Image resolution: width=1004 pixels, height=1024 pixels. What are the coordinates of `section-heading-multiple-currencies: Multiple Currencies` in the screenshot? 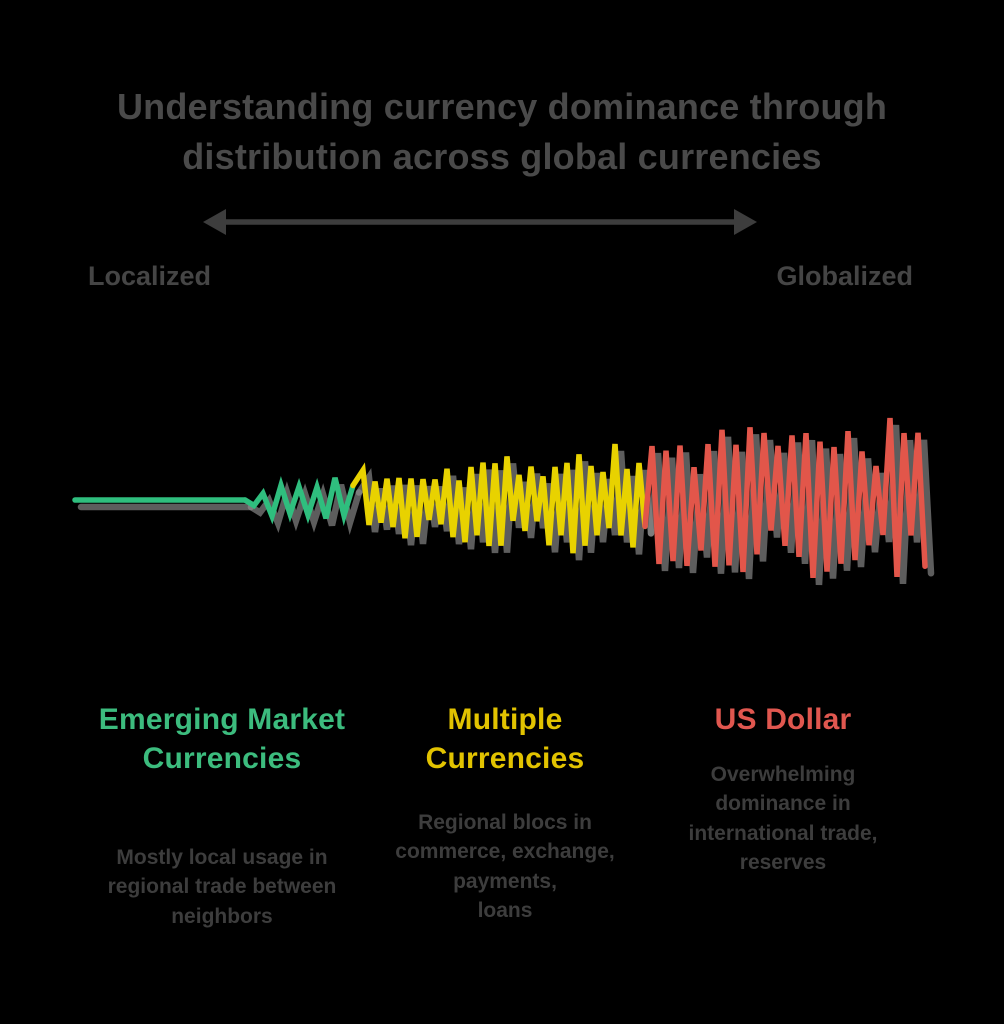 It's located at (505, 739).